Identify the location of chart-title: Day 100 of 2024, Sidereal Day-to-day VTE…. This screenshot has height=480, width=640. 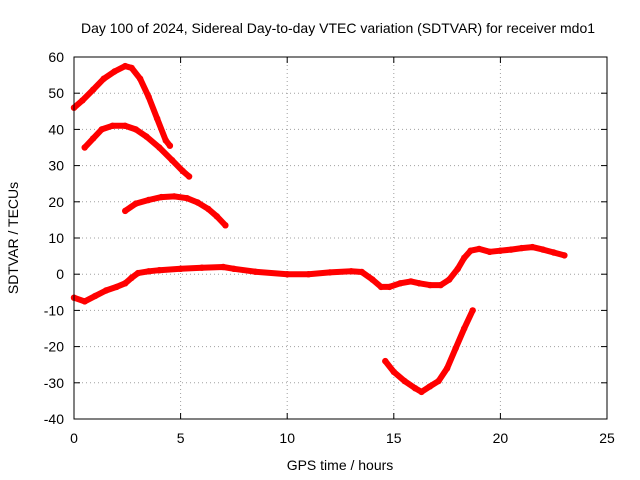
(338, 28).